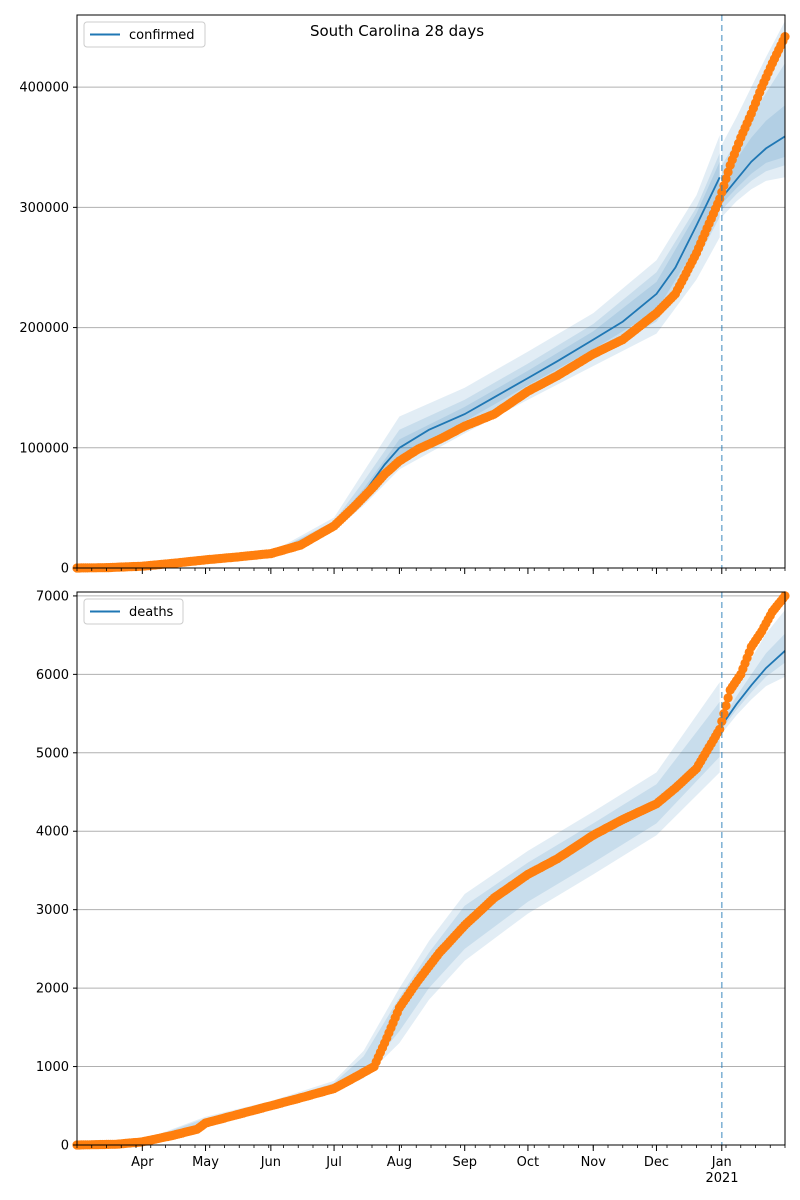 The height and width of the screenshot is (1200, 800). What do you see at coordinates (52, 596) in the screenshot?
I see `y-tick-label: 7000` at bounding box center [52, 596].